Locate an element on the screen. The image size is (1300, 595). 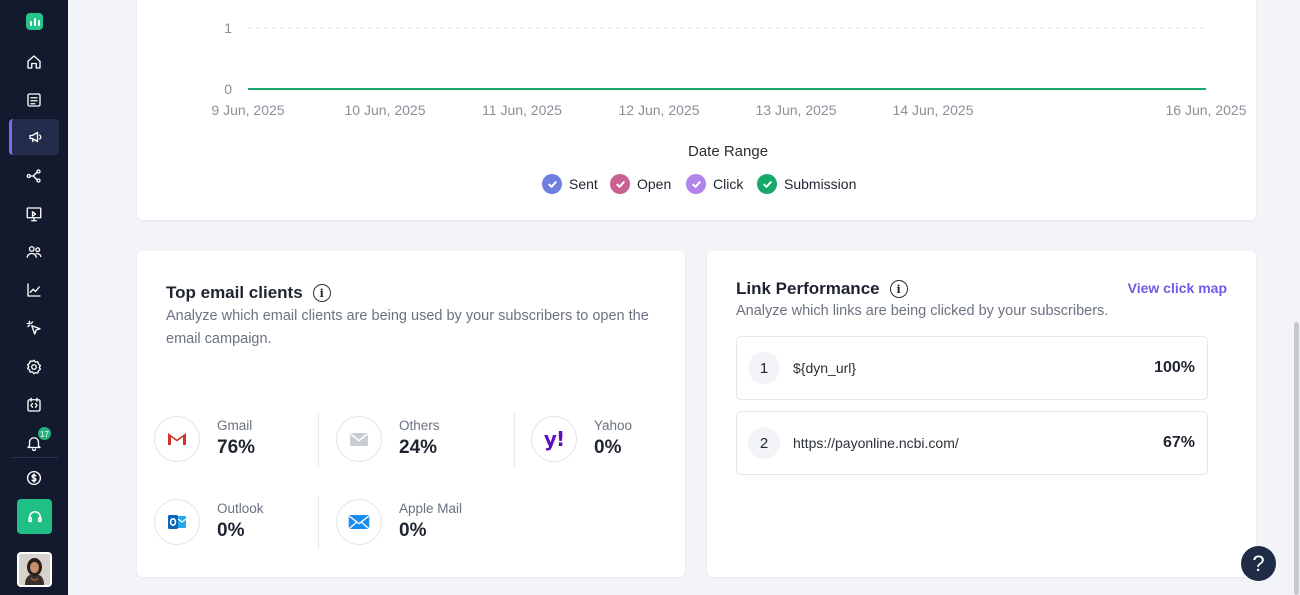
sidebar-item-landing-pages is located at coordinates (34, 214).